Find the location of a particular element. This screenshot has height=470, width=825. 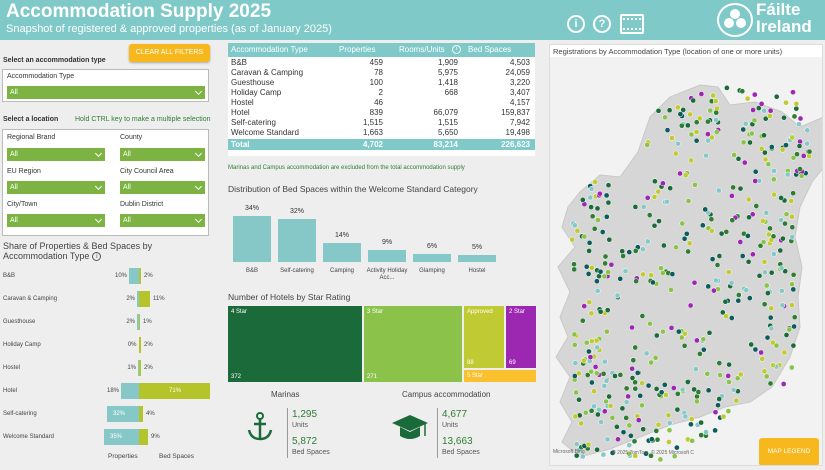

properties-bar is located at coordinates (138, 299).